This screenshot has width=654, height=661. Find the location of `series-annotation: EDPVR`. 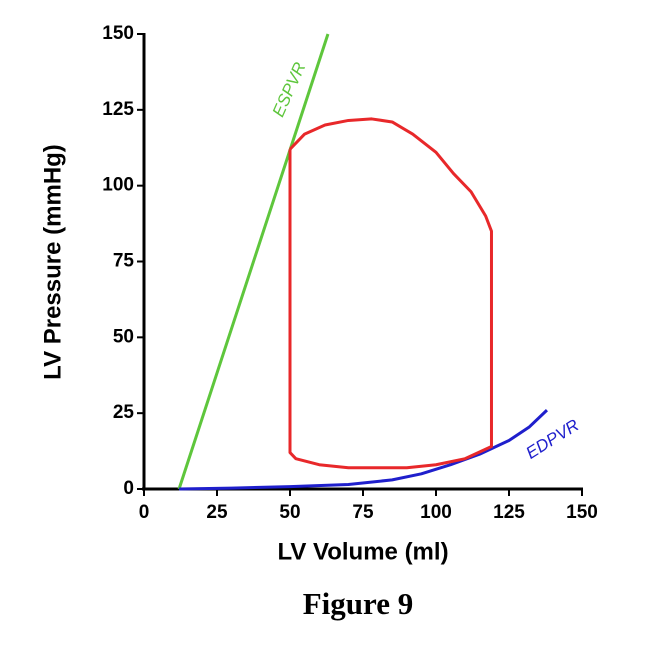

series-annotation: EDPVR is located at coordinates (553, 439).